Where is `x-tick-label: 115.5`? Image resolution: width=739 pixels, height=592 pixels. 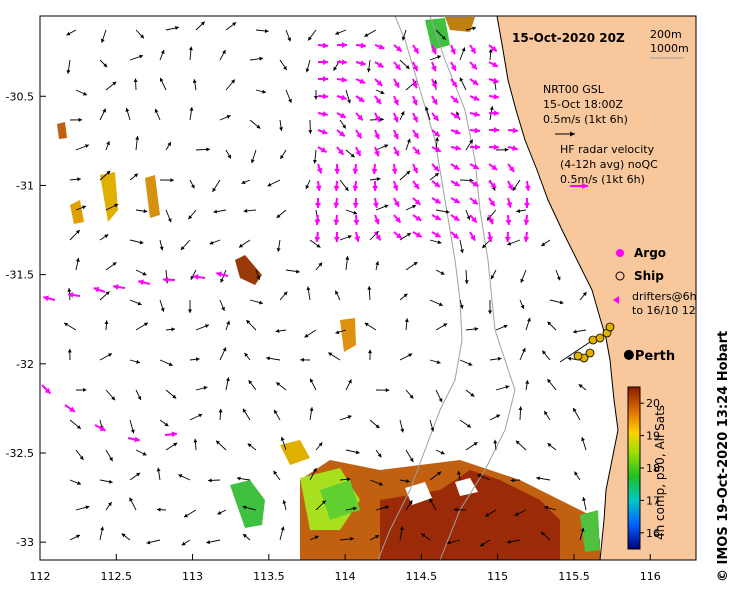
x-tick-label: 115.5 is located at coordinates (574, 576).